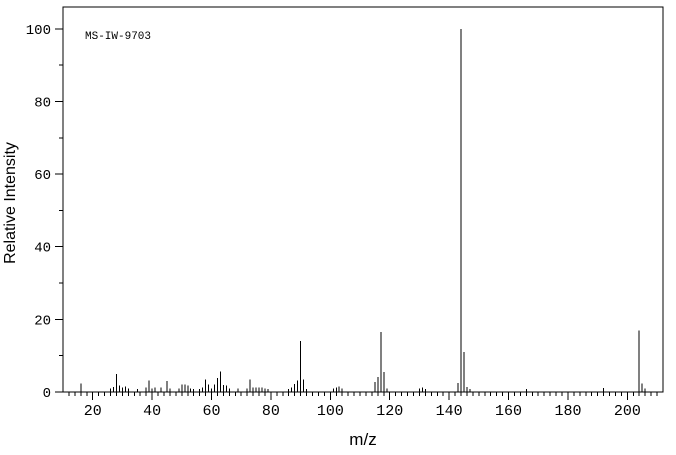 This screenshot has height=455, width=676. Describe the element at coordinates (118, 37) in the screenshot. I see `spectrum-id-annotation: MS-IW-9703` at that location.